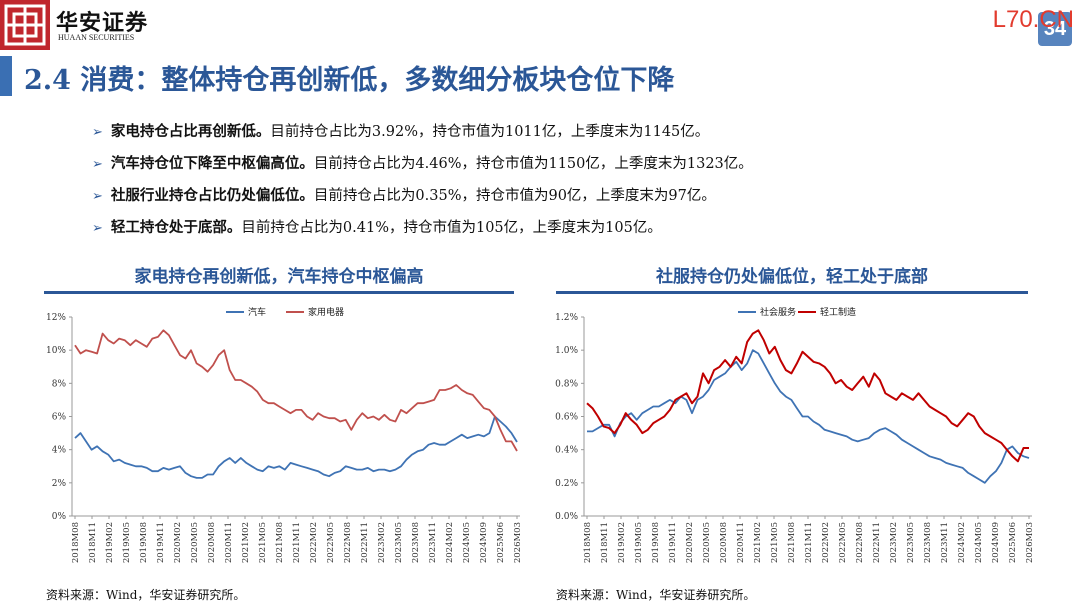  Describe the element at coordinates (326, 312) in the screenshot. I see `legend-label: 家用电器` at that location.